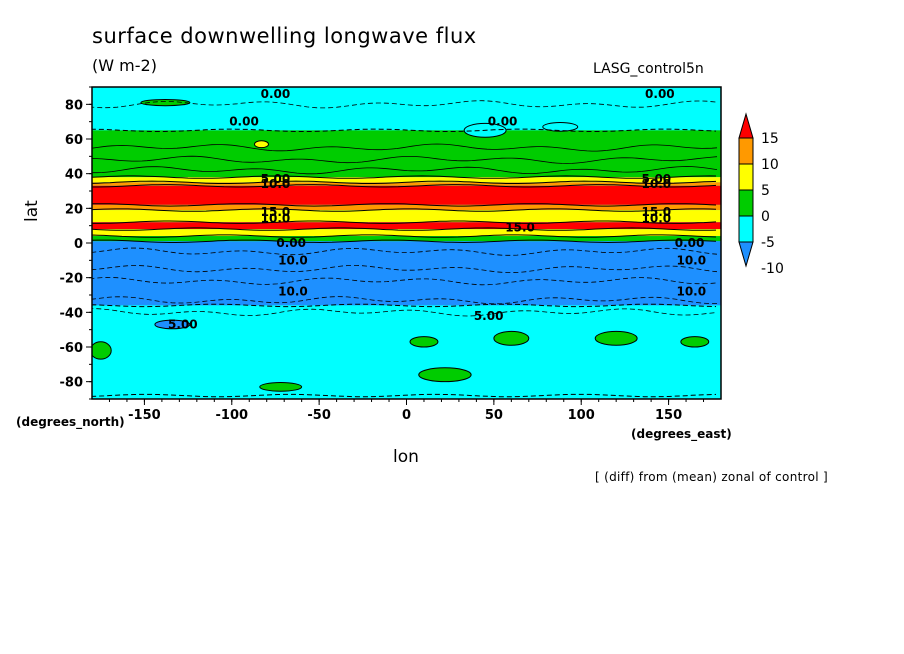  I want to click on footnote: [ (diff) from (mean) zonal of control ], so click(711, 477).